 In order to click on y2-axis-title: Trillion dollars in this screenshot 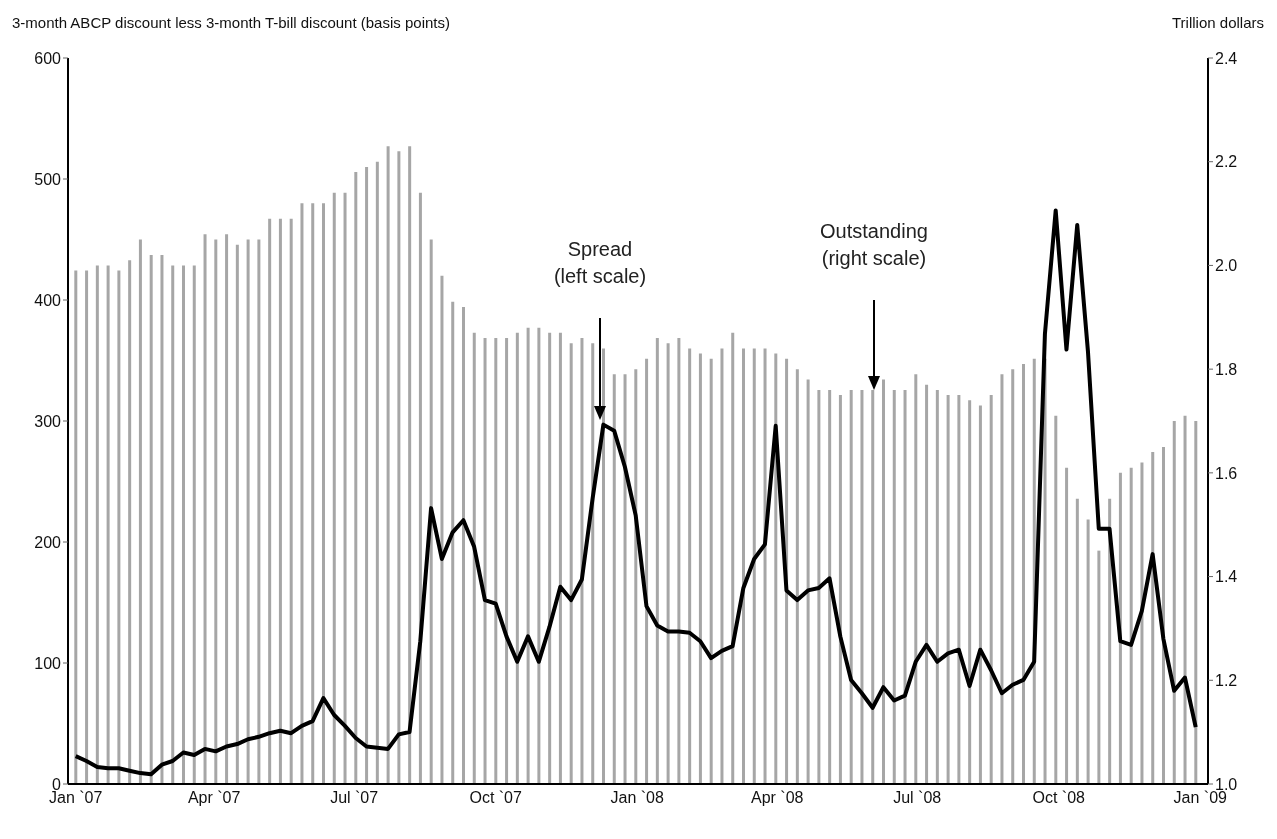, I will do `click(1218, 22)`.